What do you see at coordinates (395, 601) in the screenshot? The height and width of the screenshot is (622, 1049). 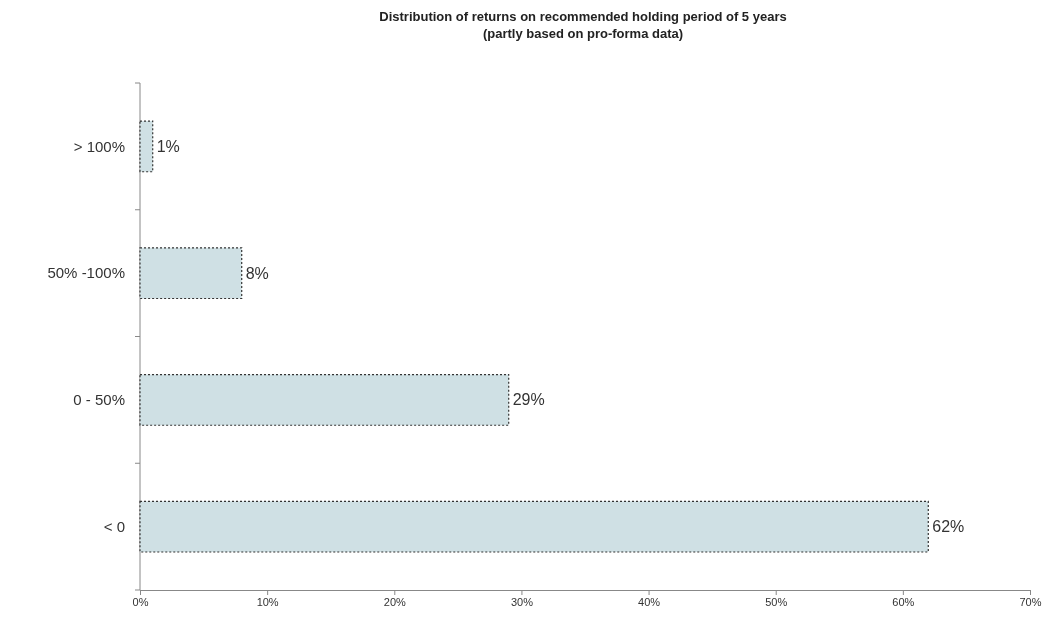 I see `x-tick-label: 20%` at bounding box center [395, 601].